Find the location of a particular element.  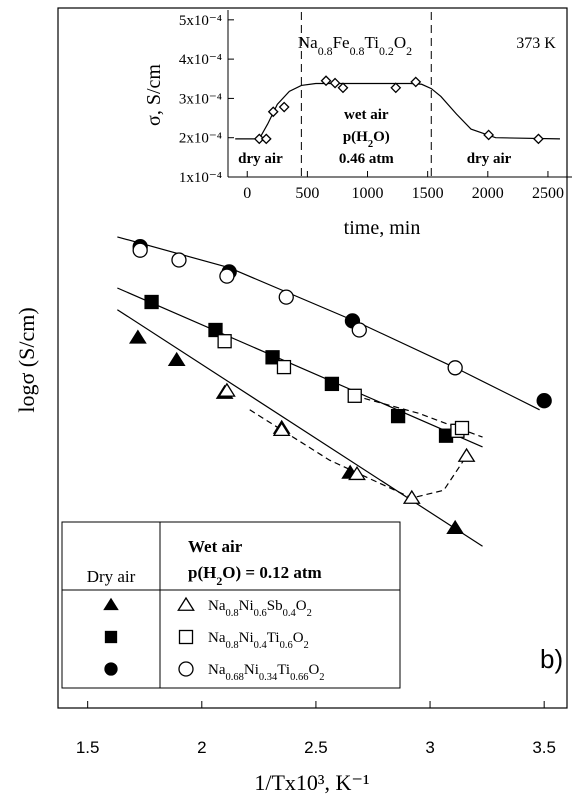

x-axis-label: 1/Tx10³, K⁻¹ is located at coordinates (311, 782).